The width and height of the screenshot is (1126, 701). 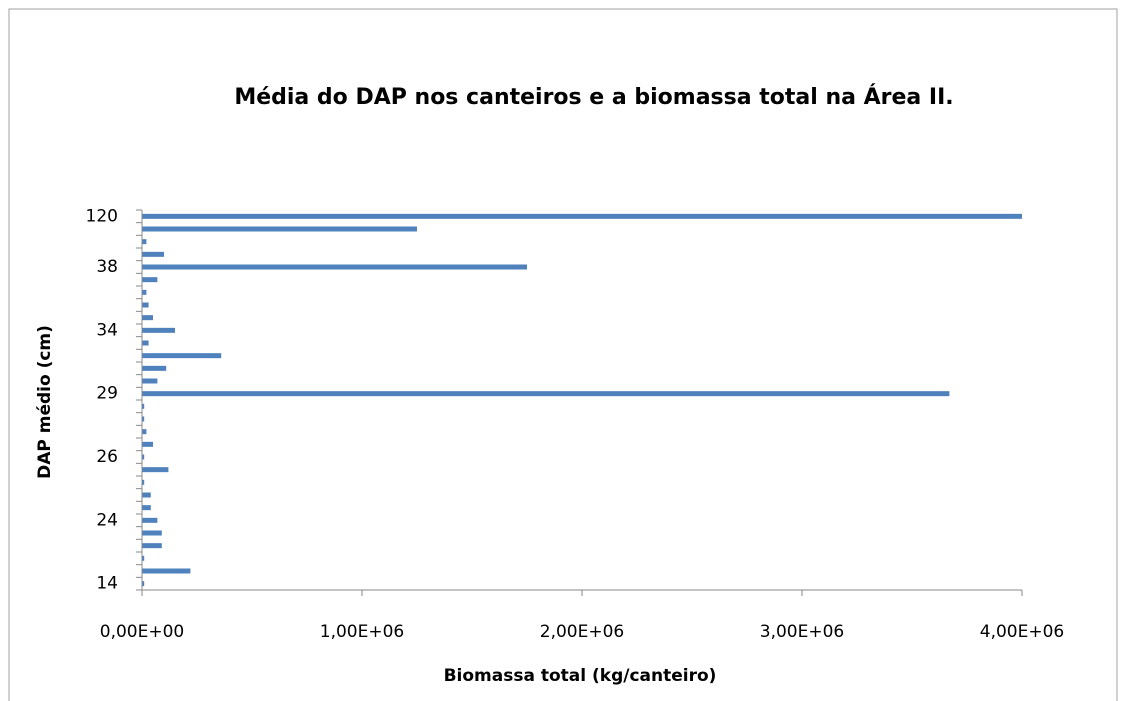 I want to click on y-tick-label: 24, so click(x=107, y=520).